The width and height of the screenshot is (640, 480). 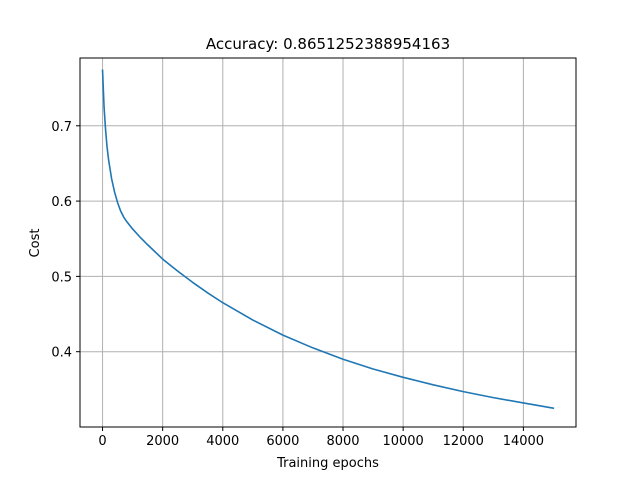 I want to click on y-tick-label: 0.5, so click(x=61, y=277).